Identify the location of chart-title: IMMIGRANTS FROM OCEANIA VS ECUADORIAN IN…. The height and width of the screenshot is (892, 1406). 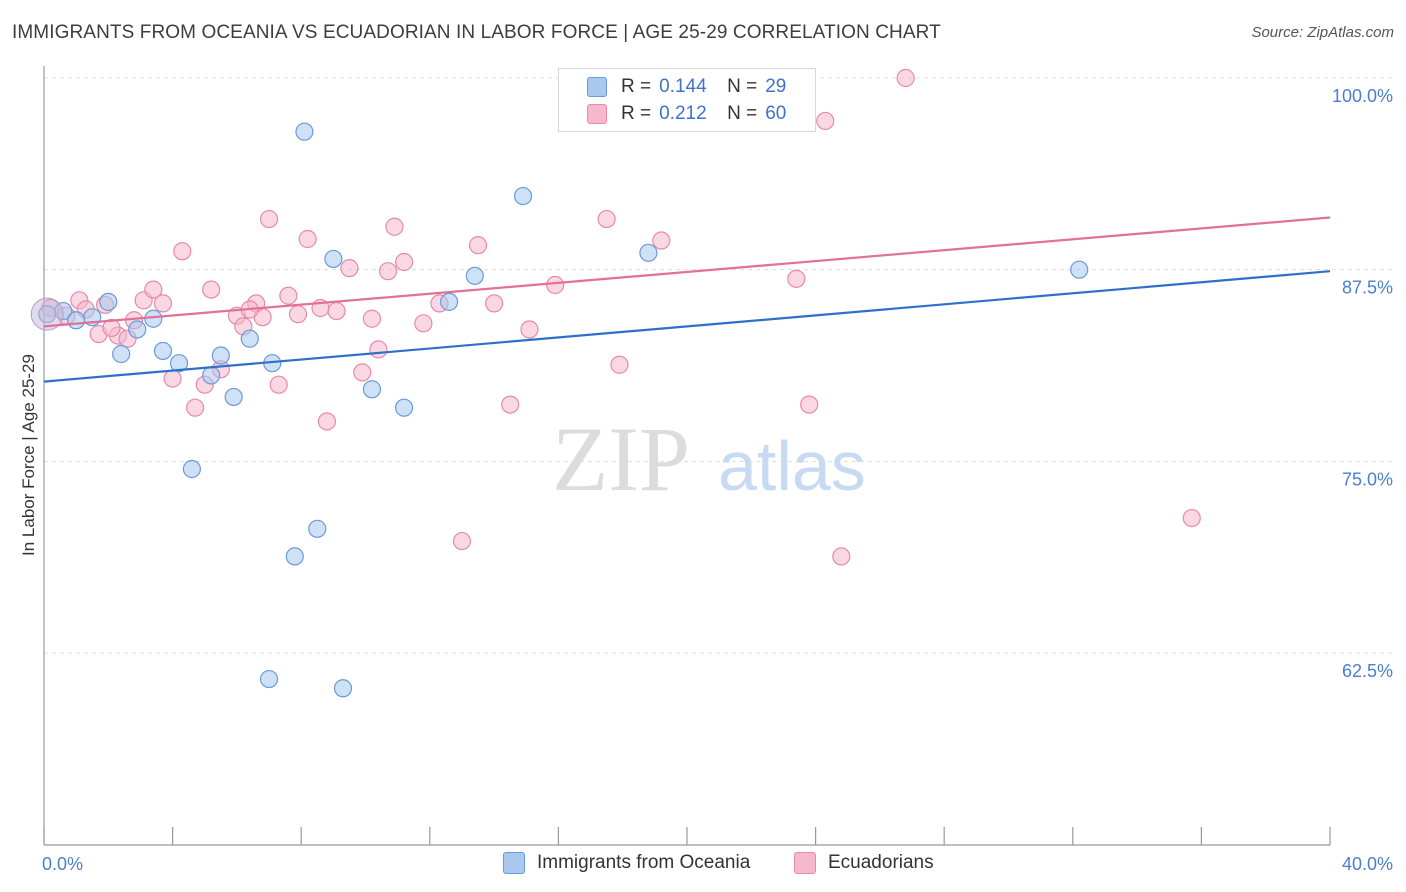
(476, 32).